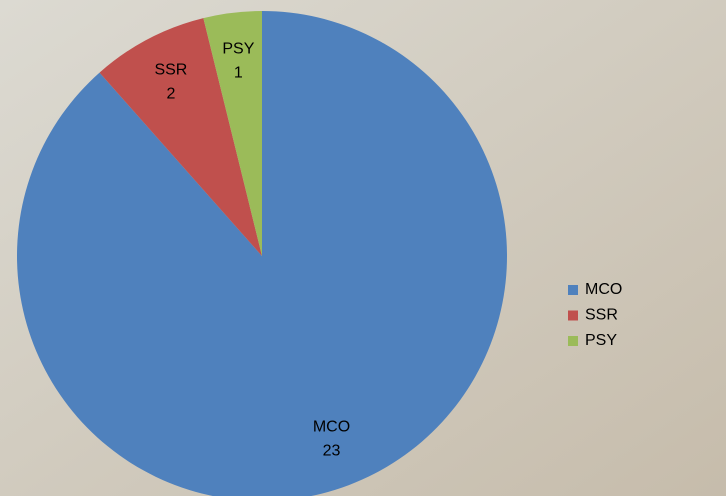 The width and height of the screenshot is (726, 496). I want to click on slice-label-name: PSY, so click(238, 49).